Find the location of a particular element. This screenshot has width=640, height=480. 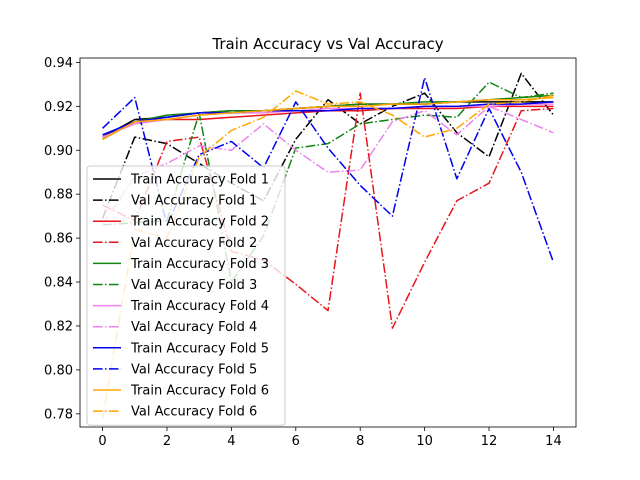

legend-label-9: Train Accuracy Fold 5 is located at coordinates (199, 348).